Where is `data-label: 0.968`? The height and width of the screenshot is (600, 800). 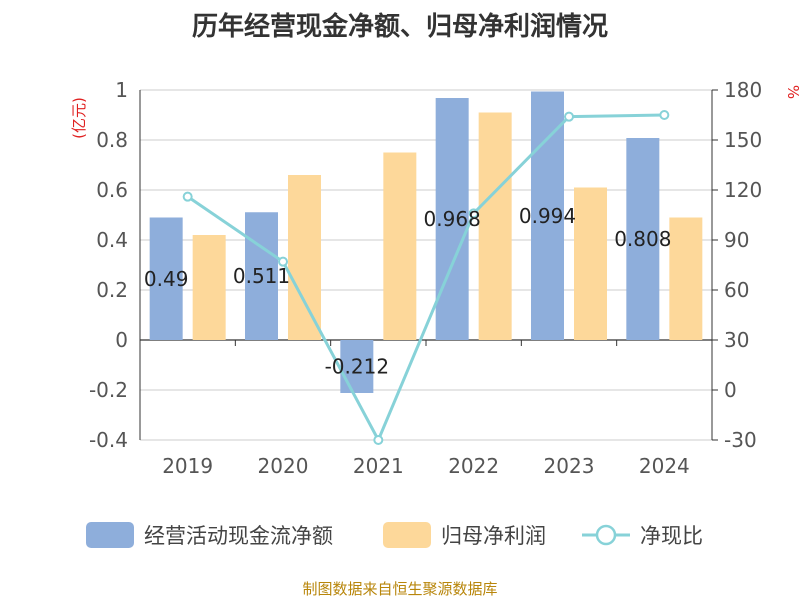 data-label: 0.968 is located at coordinates (452, 219).